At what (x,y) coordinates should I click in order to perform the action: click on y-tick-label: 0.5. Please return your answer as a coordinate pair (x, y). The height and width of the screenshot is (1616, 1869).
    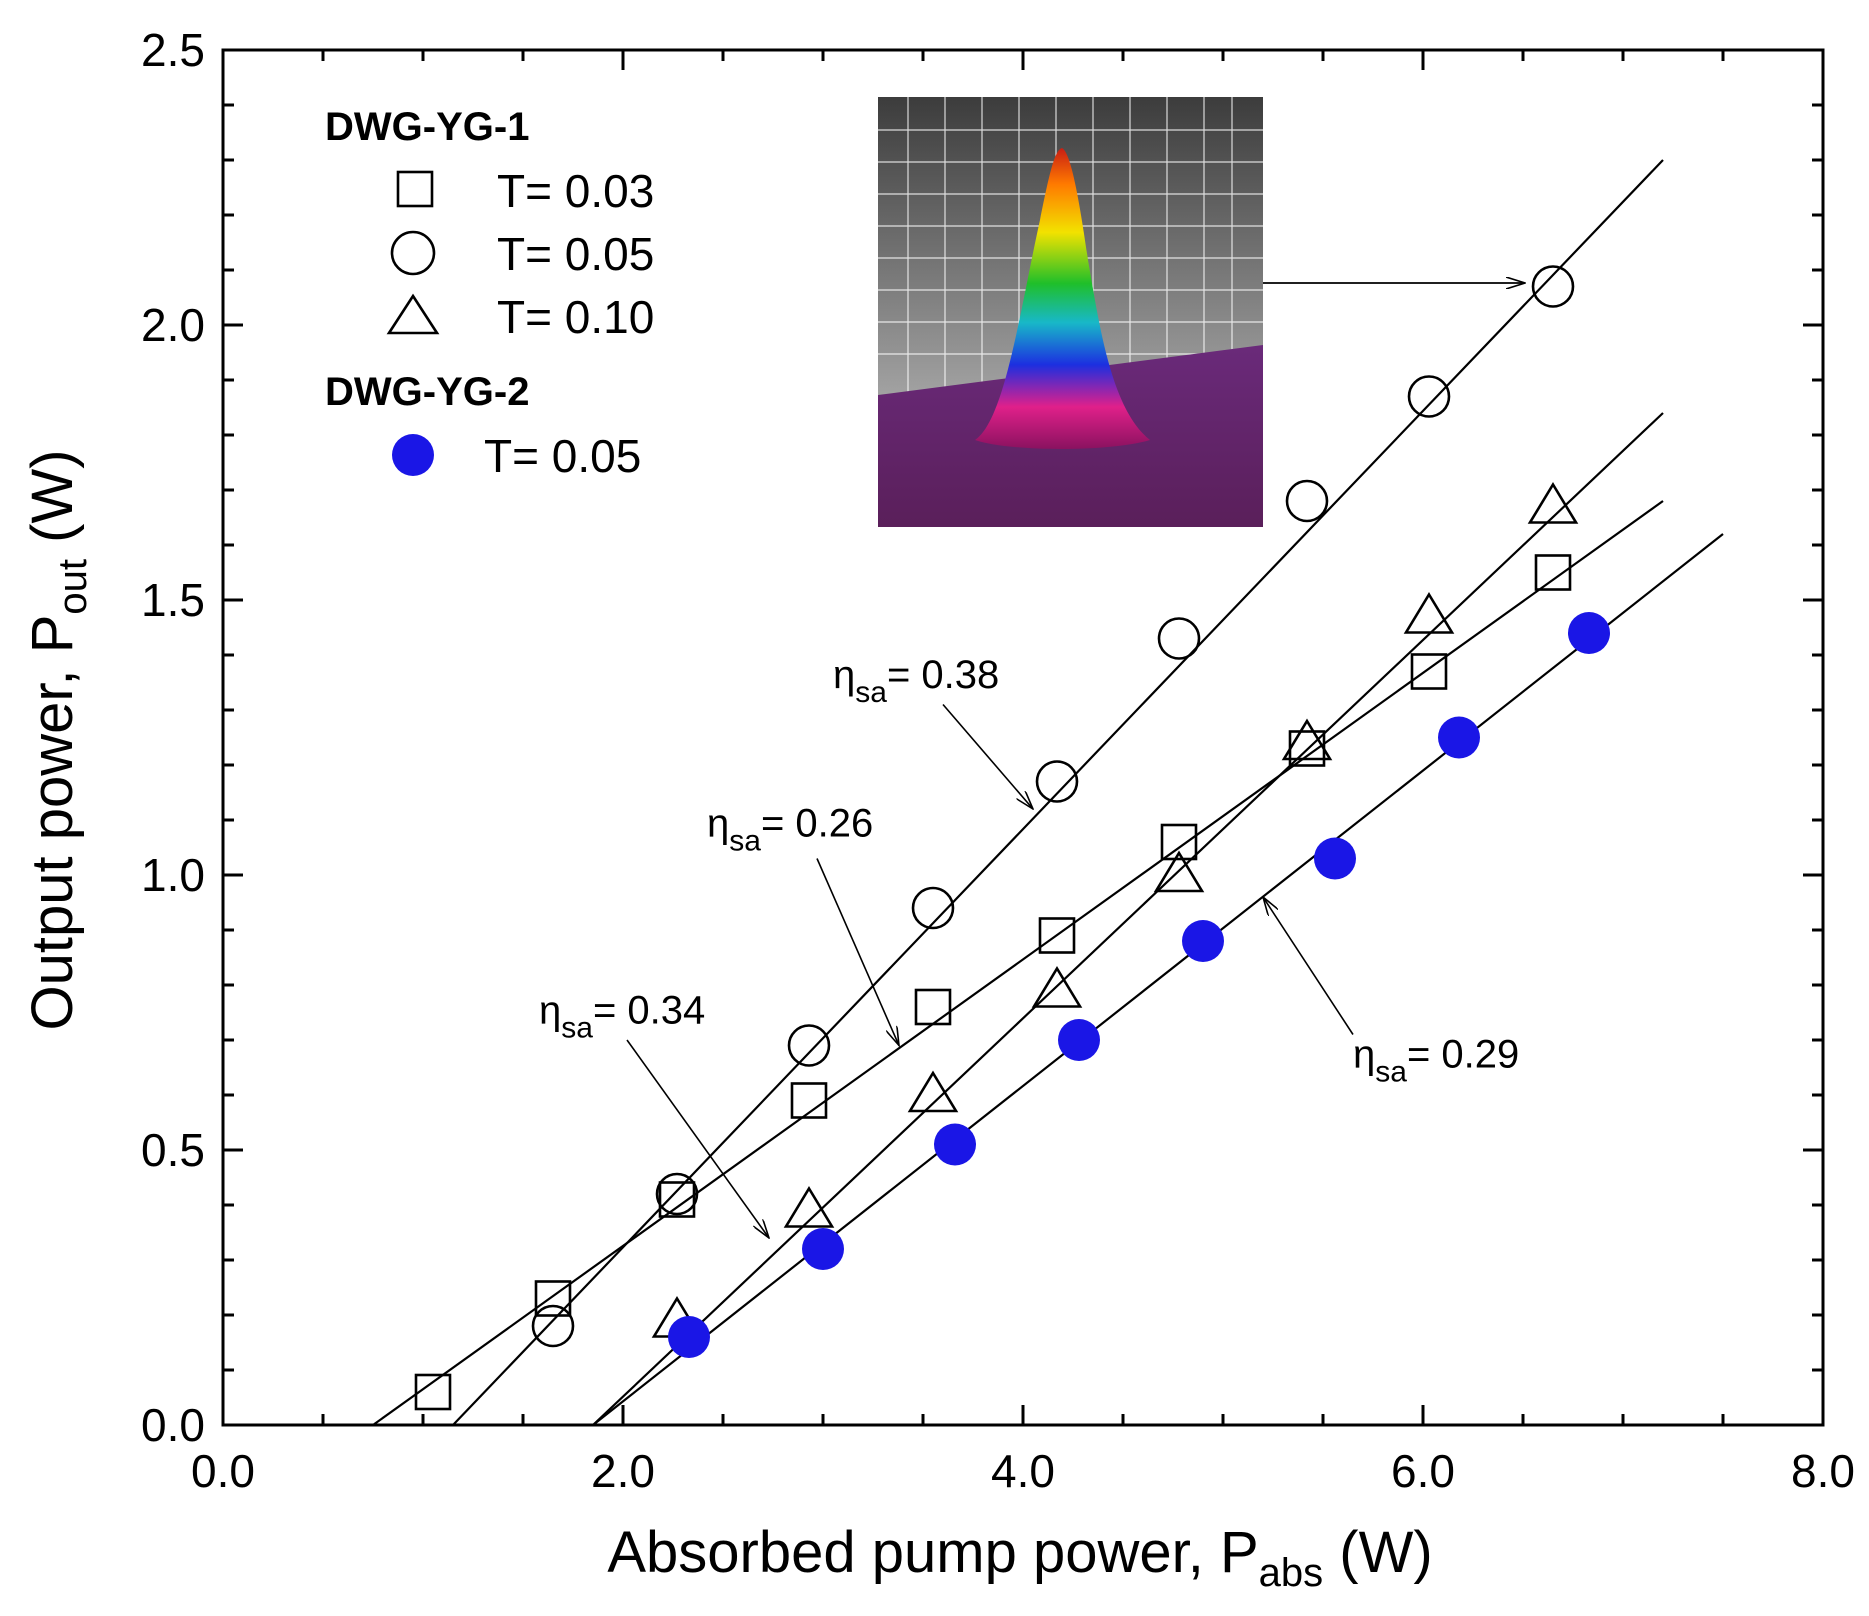
    Looking at the image, I should click on (173, 1150).